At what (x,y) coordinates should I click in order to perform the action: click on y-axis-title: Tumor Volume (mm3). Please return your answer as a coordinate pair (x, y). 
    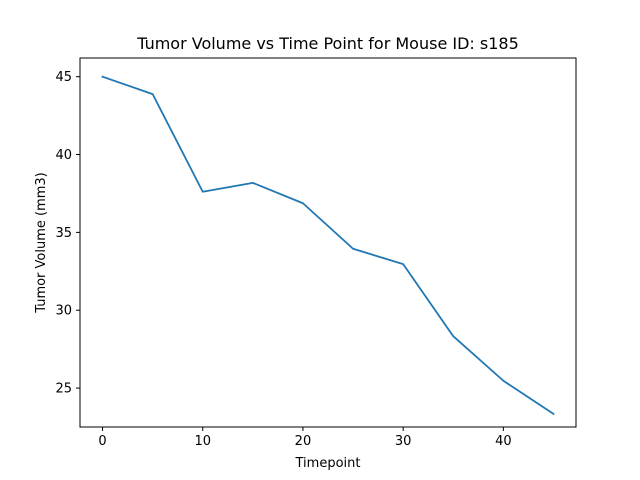
    Looking at the image, I should click on (41, 243).